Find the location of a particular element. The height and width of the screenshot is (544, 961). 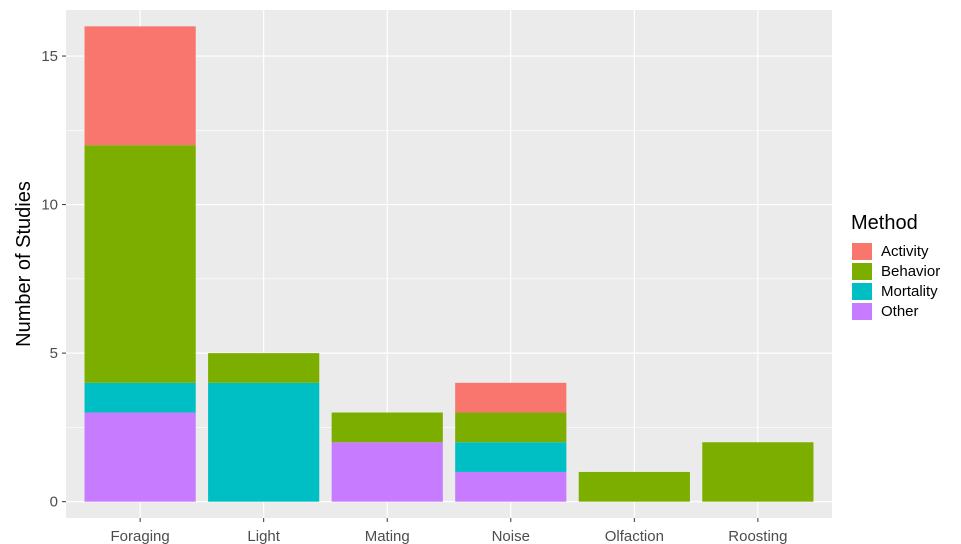

legend-label-other: Other is located at coordinates (900, 311).